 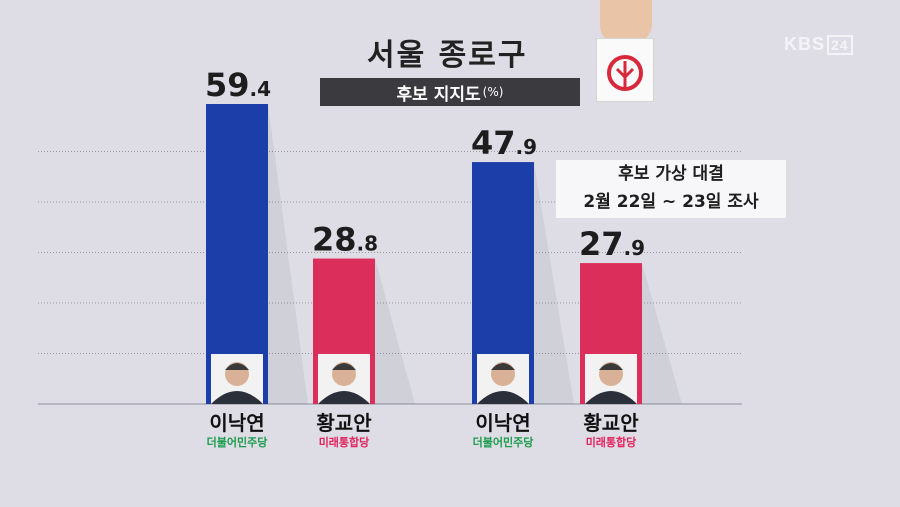 I want to click on chart-subtitle: 후보 지지도 (%), so click(x=450, y=92).